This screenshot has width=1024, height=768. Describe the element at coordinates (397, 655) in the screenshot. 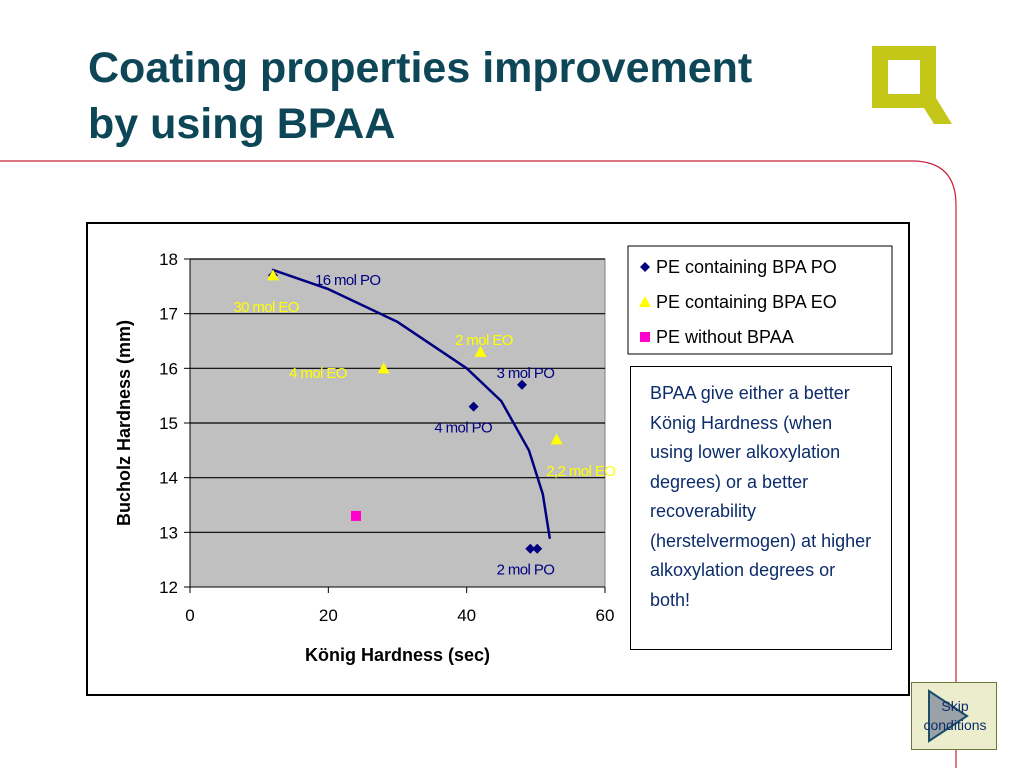

I see `x-axis-label: König Hardness (sec)` at that location.